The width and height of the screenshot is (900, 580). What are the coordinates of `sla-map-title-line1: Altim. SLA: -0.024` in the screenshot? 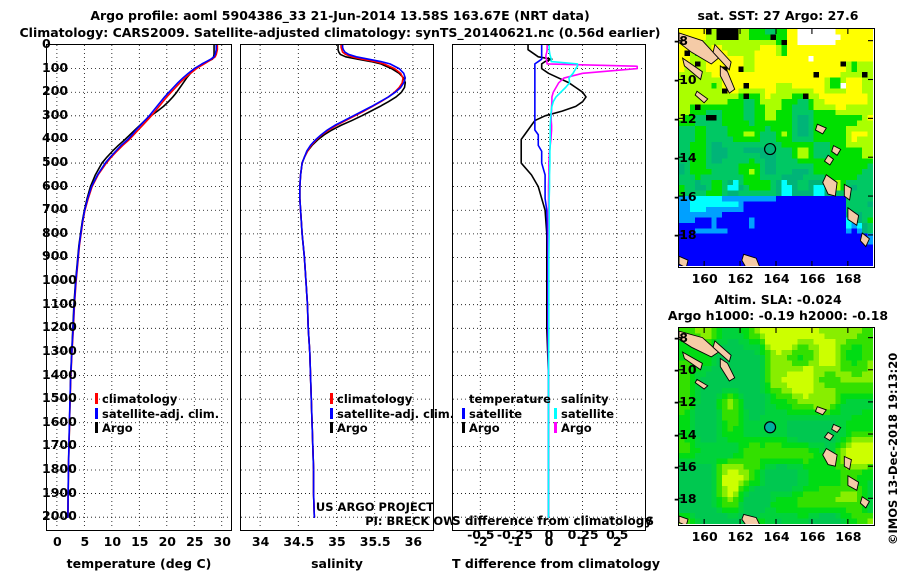 It's located at (778, 299).